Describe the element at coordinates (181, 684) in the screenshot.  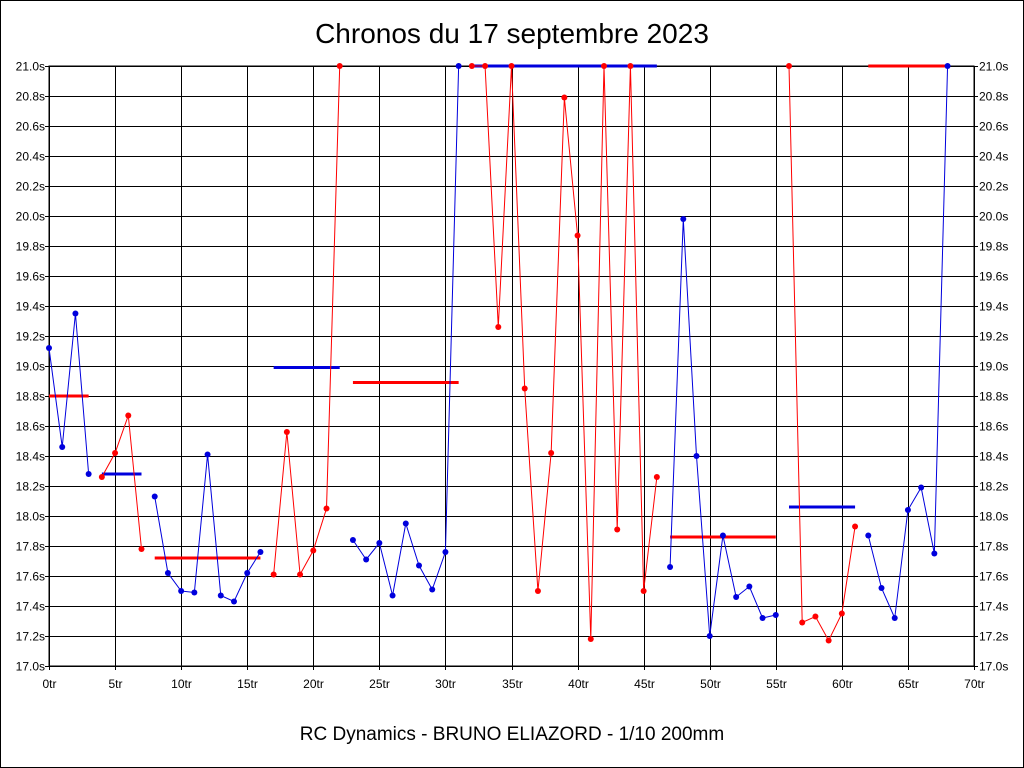
I see `x-tick-label: 10tr` at that location.